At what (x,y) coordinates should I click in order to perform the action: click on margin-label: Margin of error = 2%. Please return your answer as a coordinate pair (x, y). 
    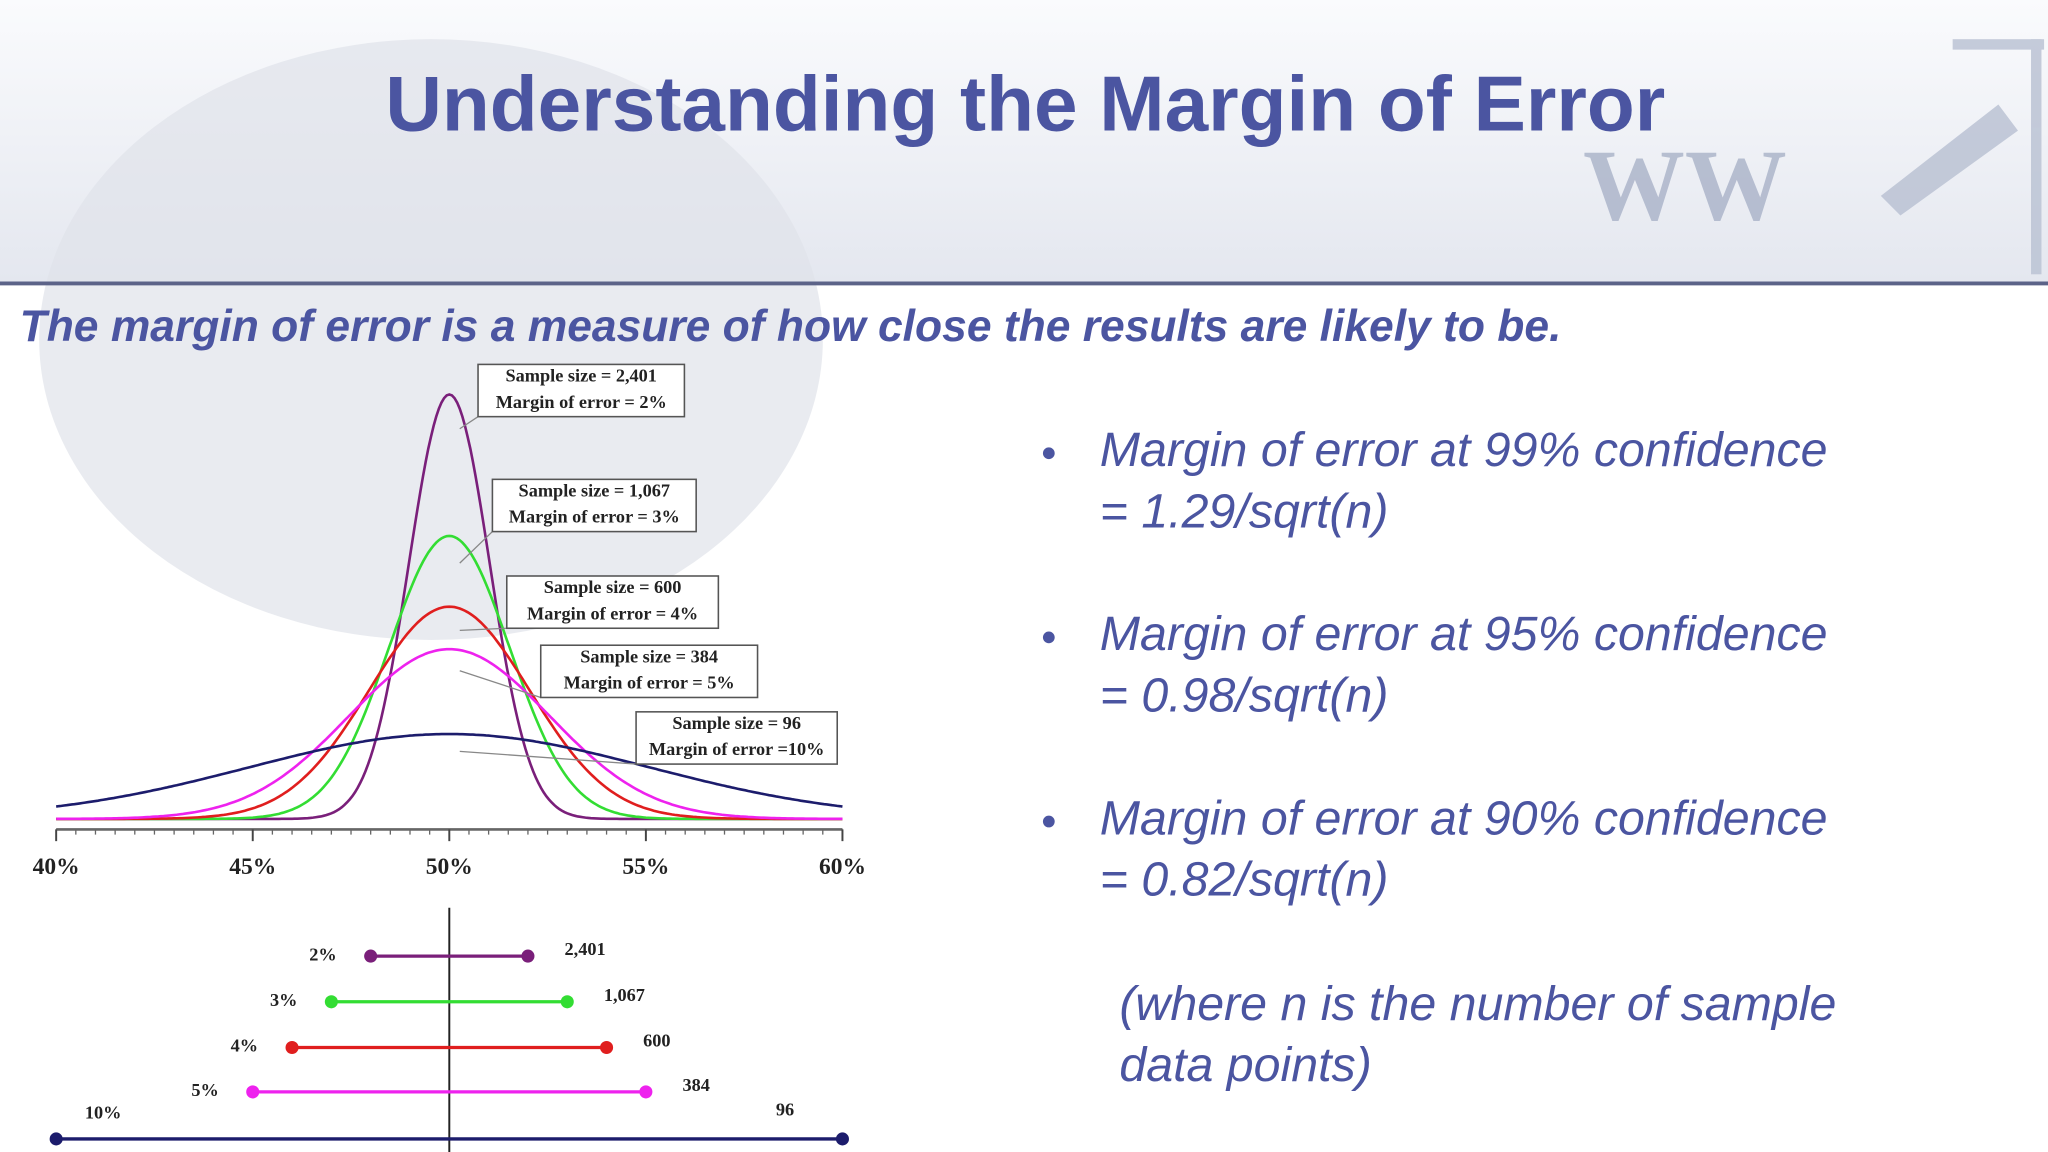
    Looking at the image, I should click on (581, 402).